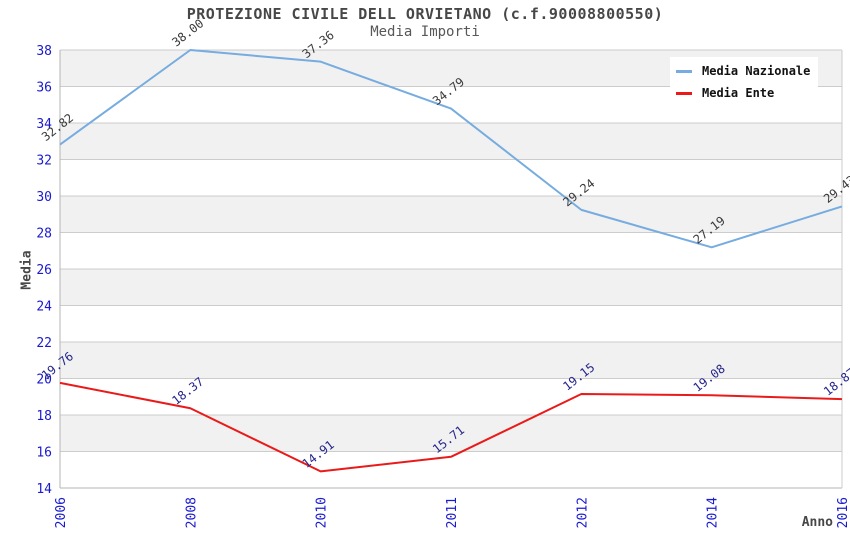 This screenshot has width=850, height=550. What do you see at coordinates (44, 197) in the screenshot?
I see `y-tick-label: 30` at bounding box center [44, 197].